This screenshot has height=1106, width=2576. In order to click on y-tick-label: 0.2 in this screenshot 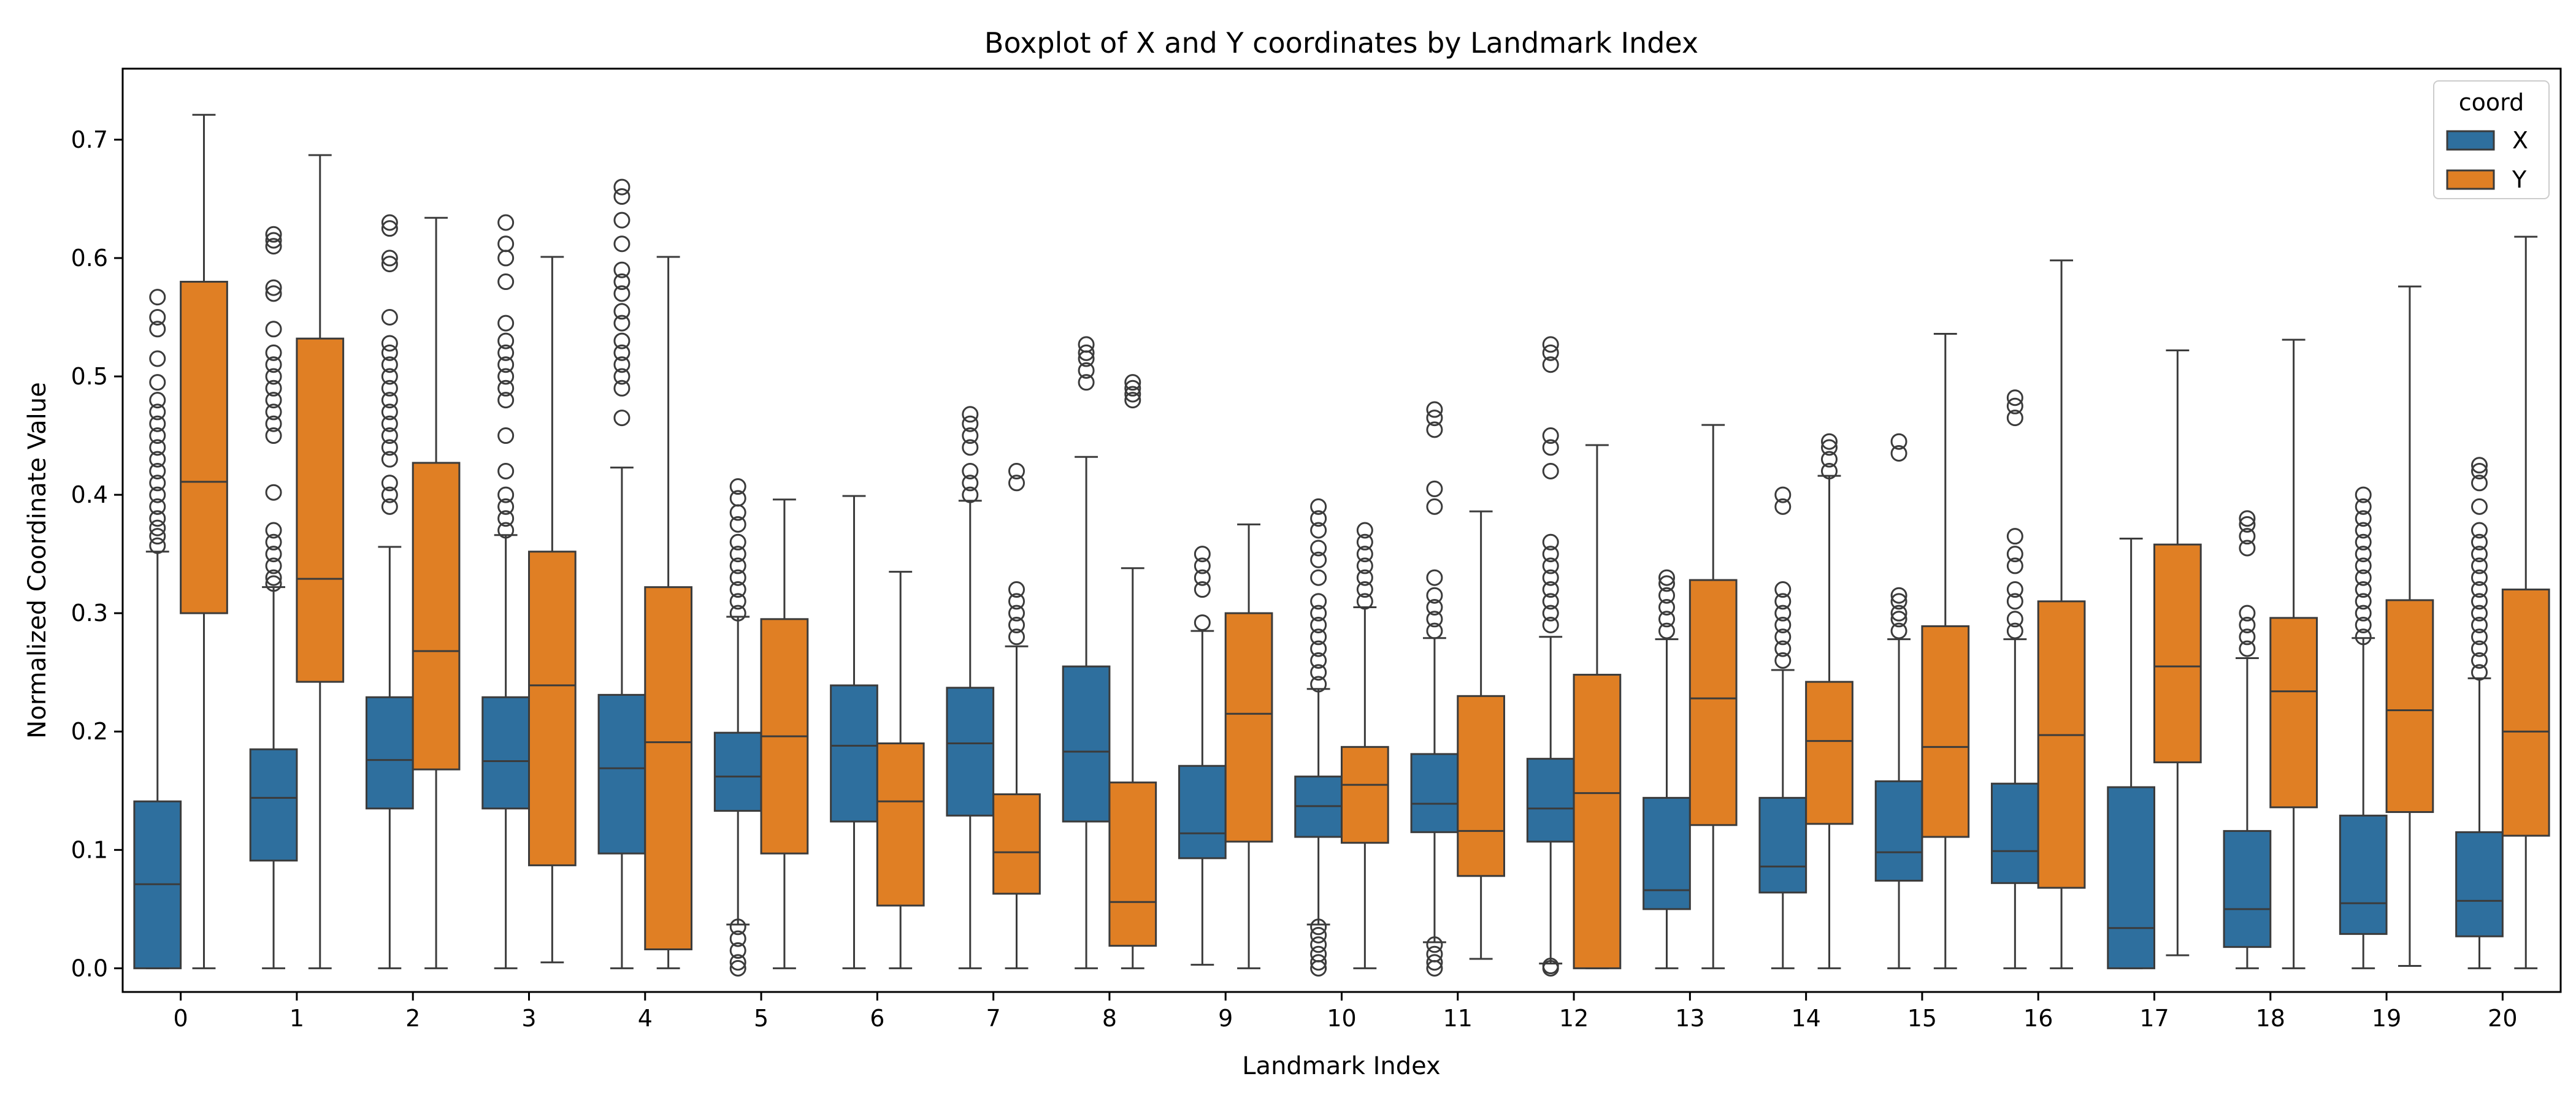, I will do `click(89, 731)`.